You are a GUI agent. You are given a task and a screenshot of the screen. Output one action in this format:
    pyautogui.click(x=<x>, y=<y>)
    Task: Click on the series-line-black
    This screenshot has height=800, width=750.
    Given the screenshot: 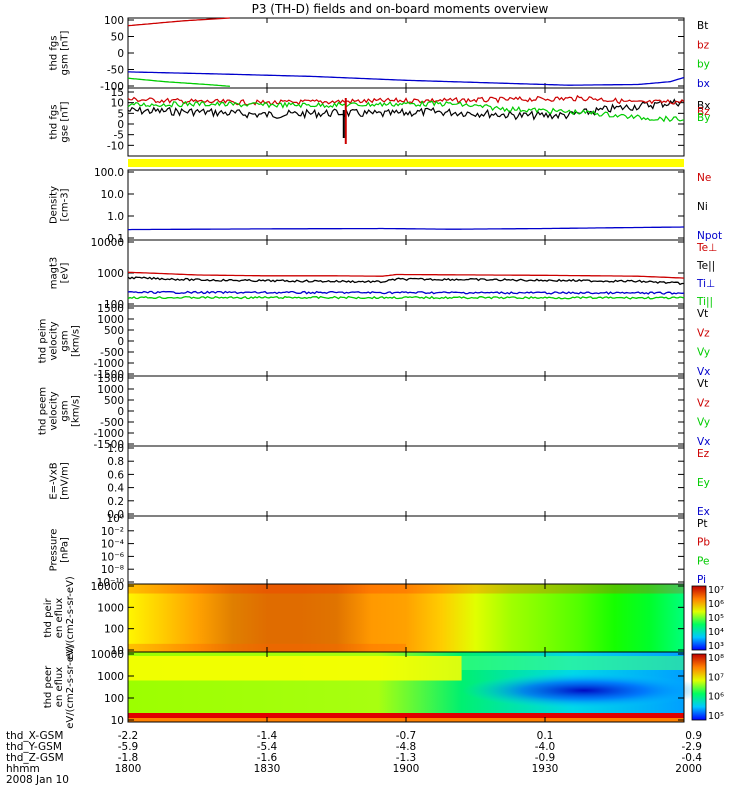 What is the action you would take?
    pyautogui.click(x=406, y=109)
    